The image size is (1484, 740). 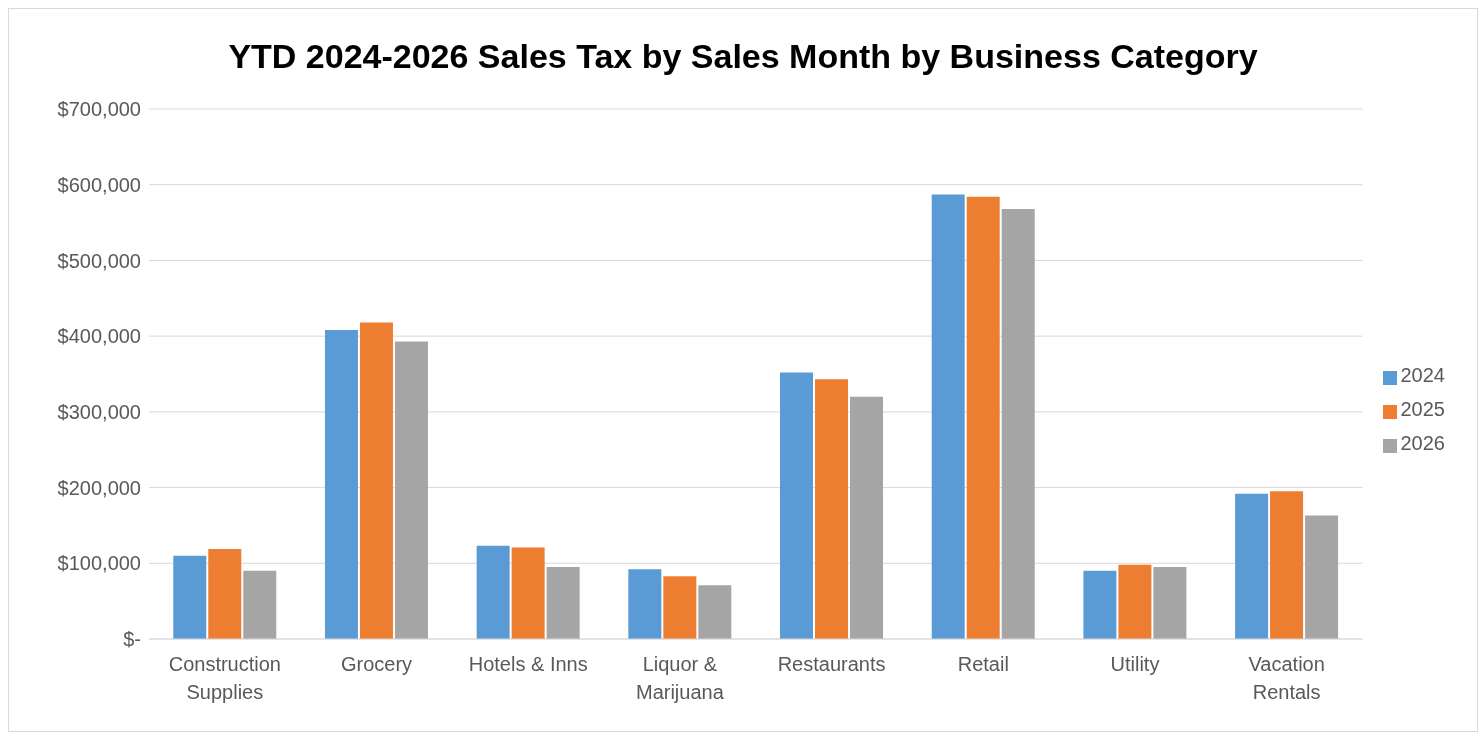 What do you see at coordinates (680, 678) in the screenshot?
I see `x-tick-label: Liquor & Marijuana` at bounding box center [680, 678].